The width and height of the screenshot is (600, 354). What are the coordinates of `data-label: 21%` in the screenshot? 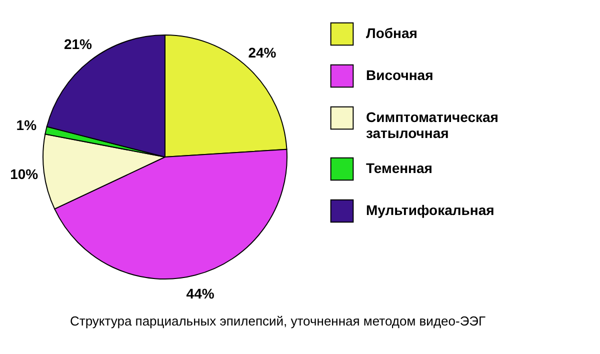 It's located at (78, 44).